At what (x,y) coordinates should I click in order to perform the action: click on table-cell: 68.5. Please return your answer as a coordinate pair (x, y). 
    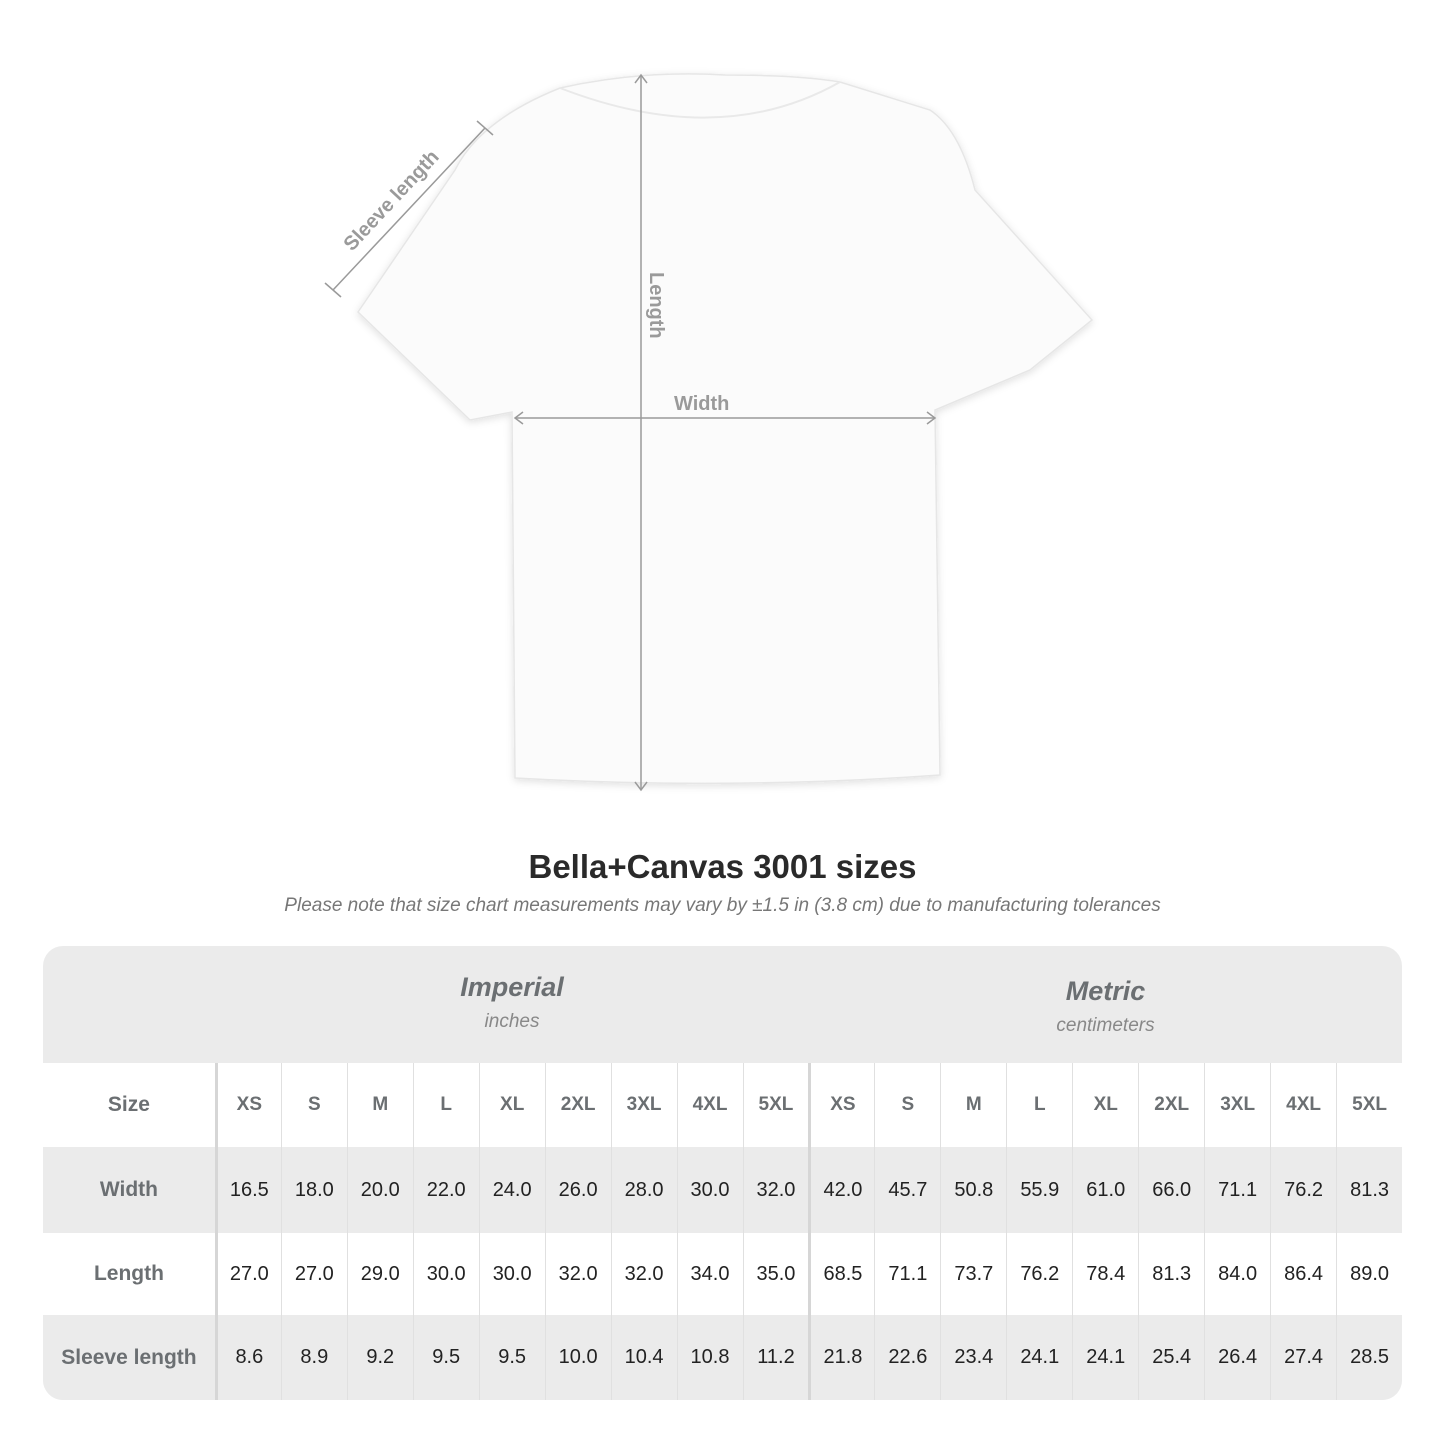
    Looking at the image, I should click on (841, 1274).